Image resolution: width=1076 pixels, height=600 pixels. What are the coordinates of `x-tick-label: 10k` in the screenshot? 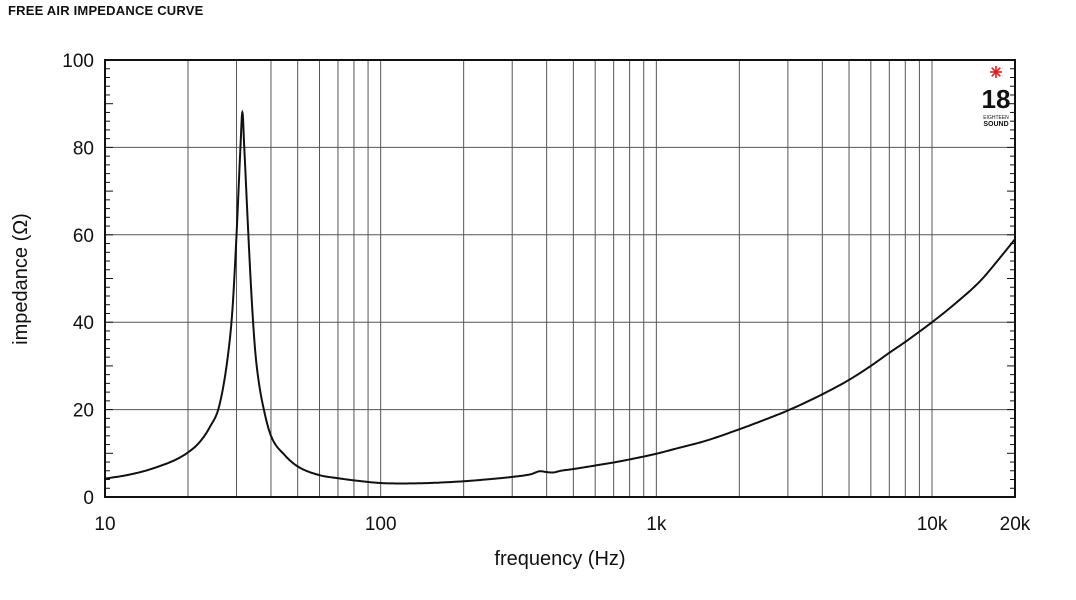 It's located at (932, 524).